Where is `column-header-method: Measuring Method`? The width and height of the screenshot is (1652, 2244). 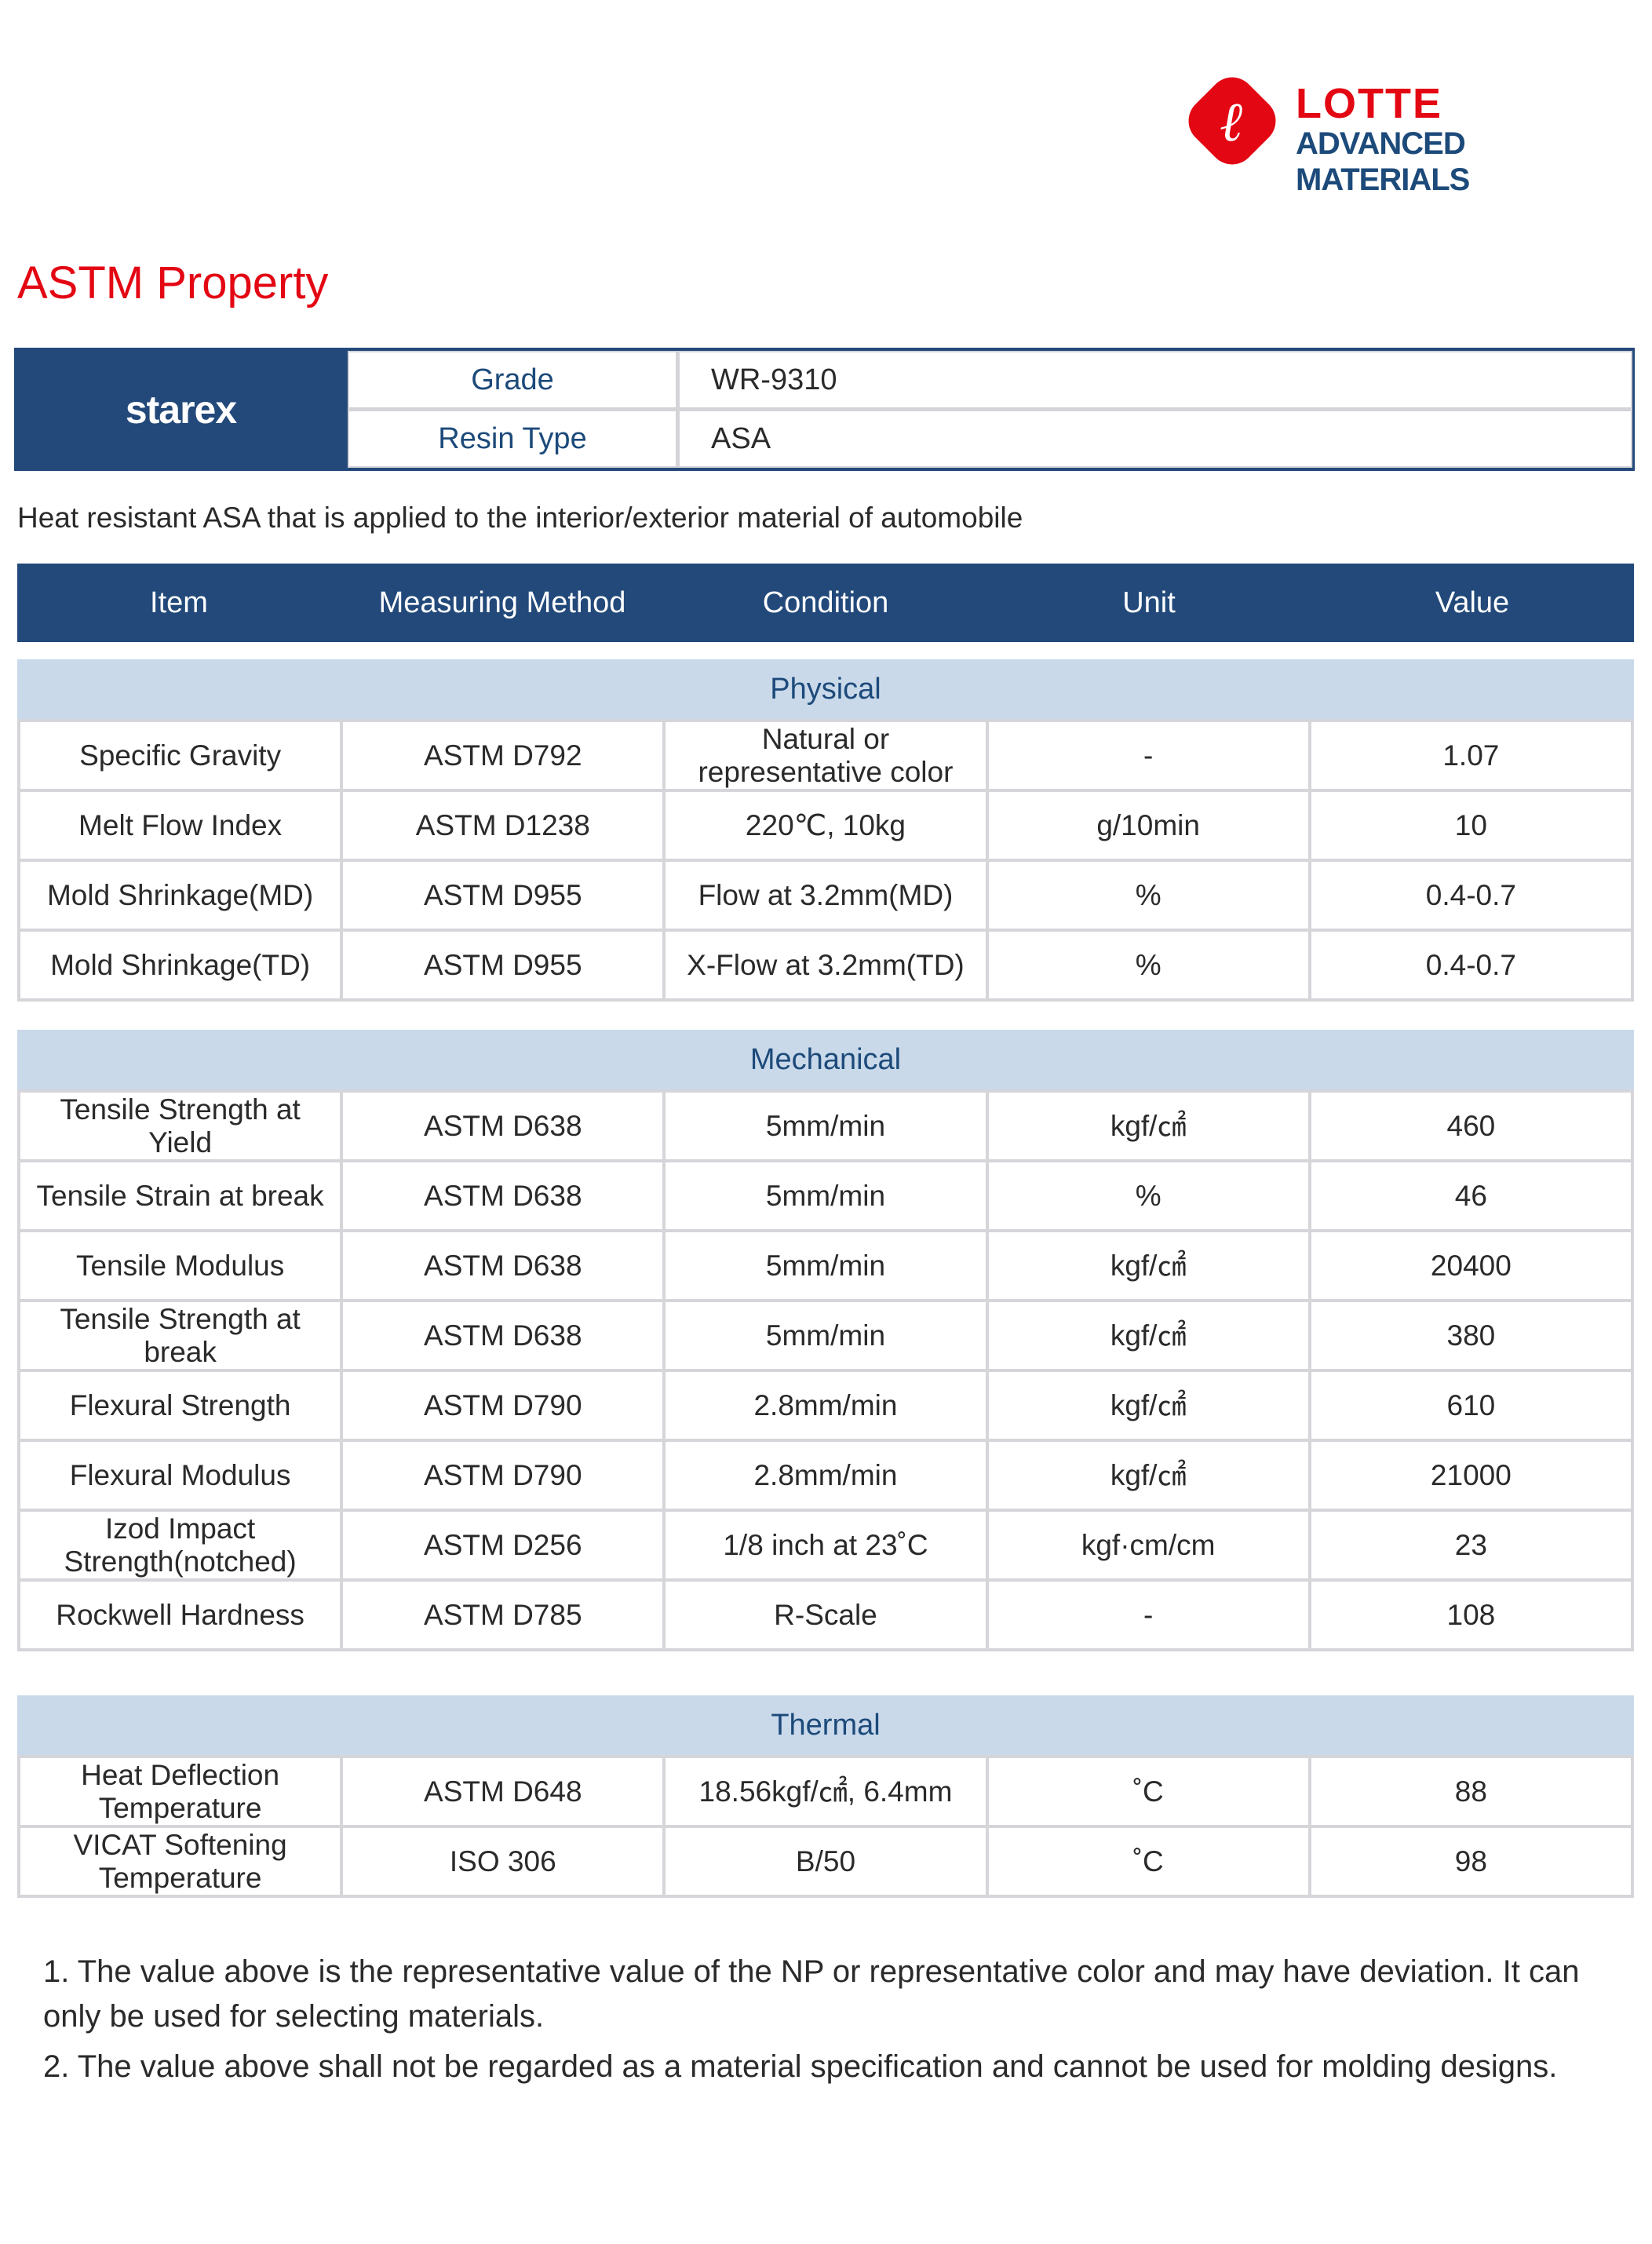
column-header-method: Measuring Method is located at coordinates (502, 602).